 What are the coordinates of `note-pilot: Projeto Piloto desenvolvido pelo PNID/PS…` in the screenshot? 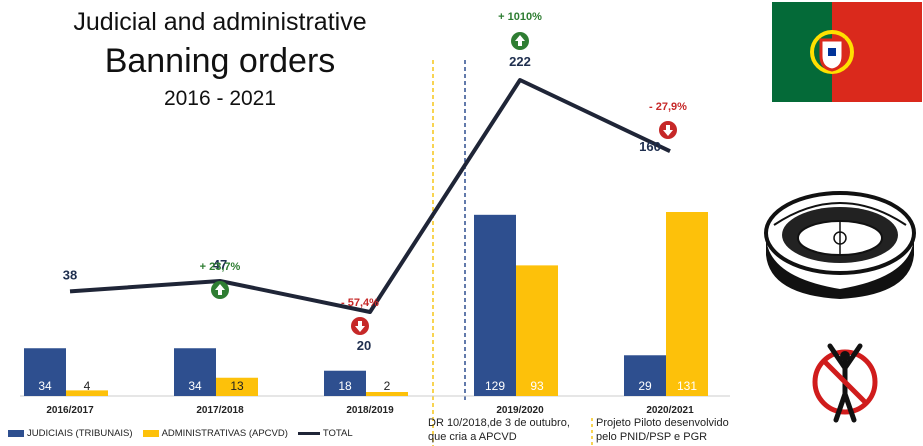 It's located at (662, 430).